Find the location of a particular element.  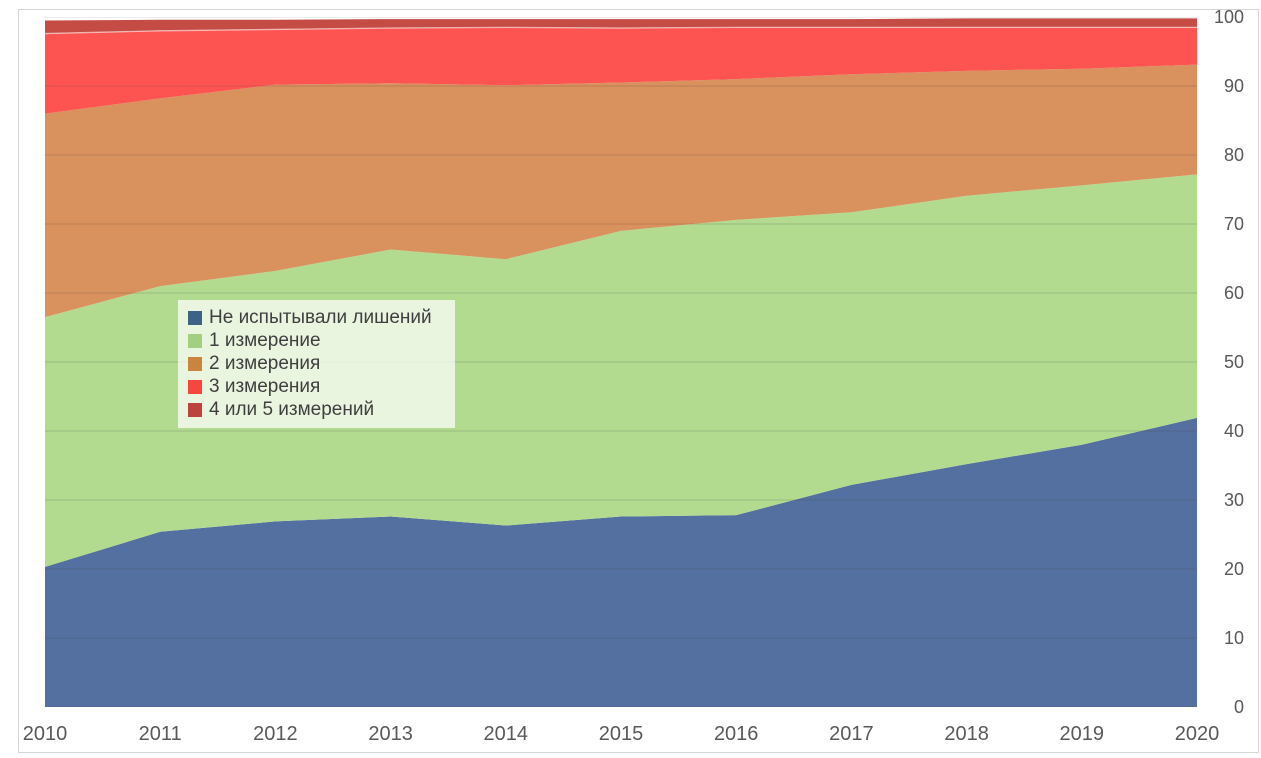

legend-item-3: 3 измерения is located at coordinates (316, 387).